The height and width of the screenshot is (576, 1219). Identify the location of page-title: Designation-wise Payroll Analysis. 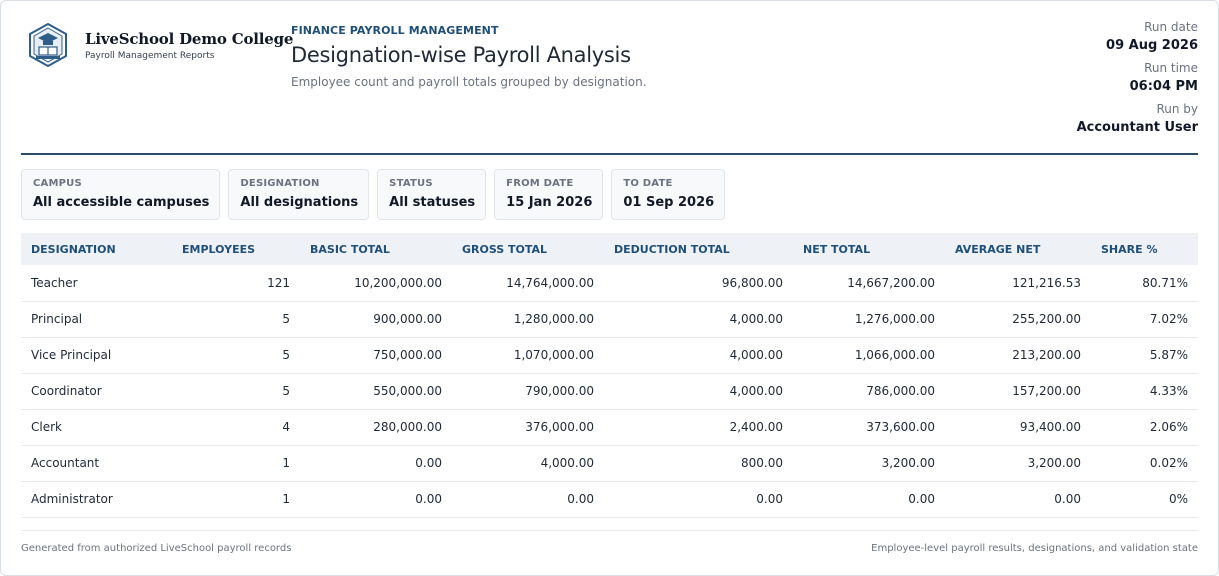
(461, 55).